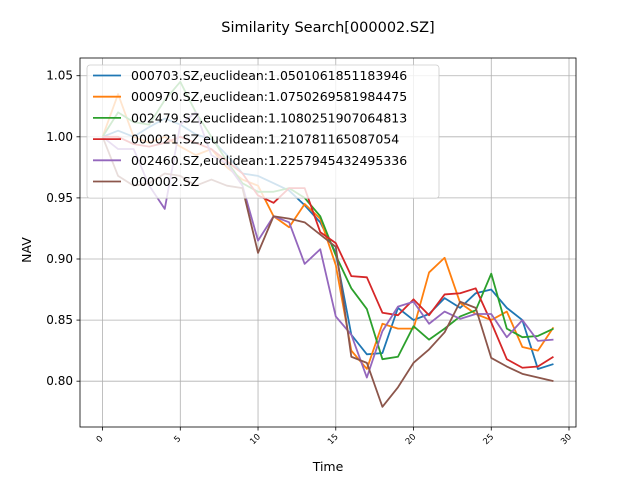 The image size is (640, 484). Describe the element at coordinates (100, 439) in the screenshot. I see `x-tick-label: 0` at that location.